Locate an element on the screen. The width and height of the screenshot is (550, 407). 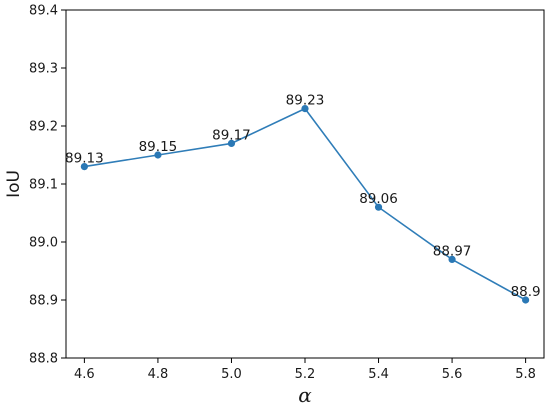
data-label: 89.06 is located at coordinates (378, 199).